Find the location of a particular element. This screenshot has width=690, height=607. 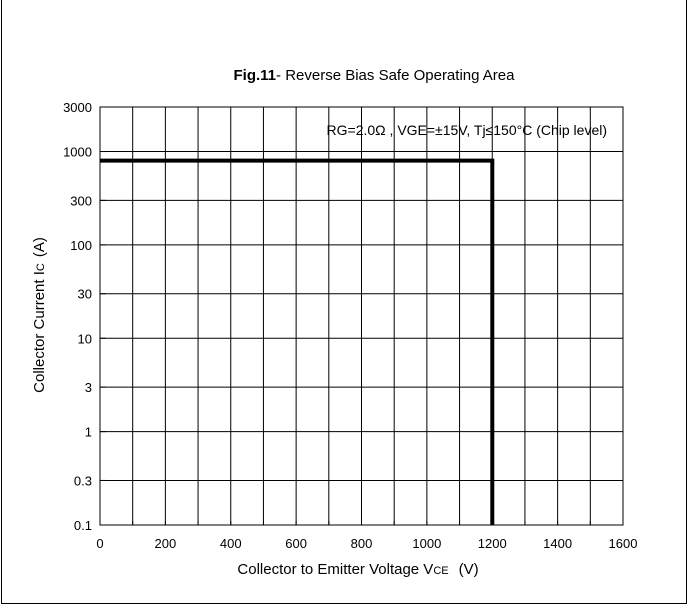

chart-title-figure-number: Fig.11 is located at coordinates (255, 75).